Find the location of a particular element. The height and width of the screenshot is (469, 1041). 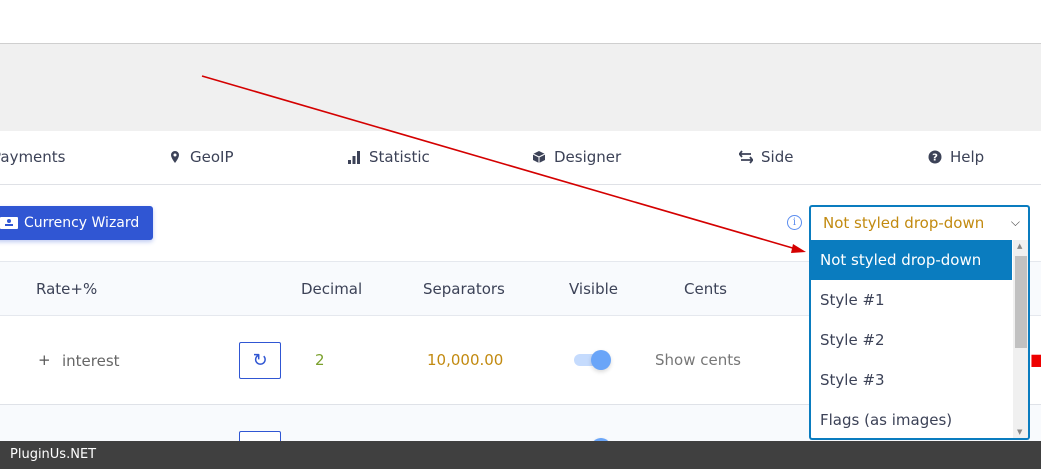

refresh-icon: ↻ is located at coordinates (260, 360).